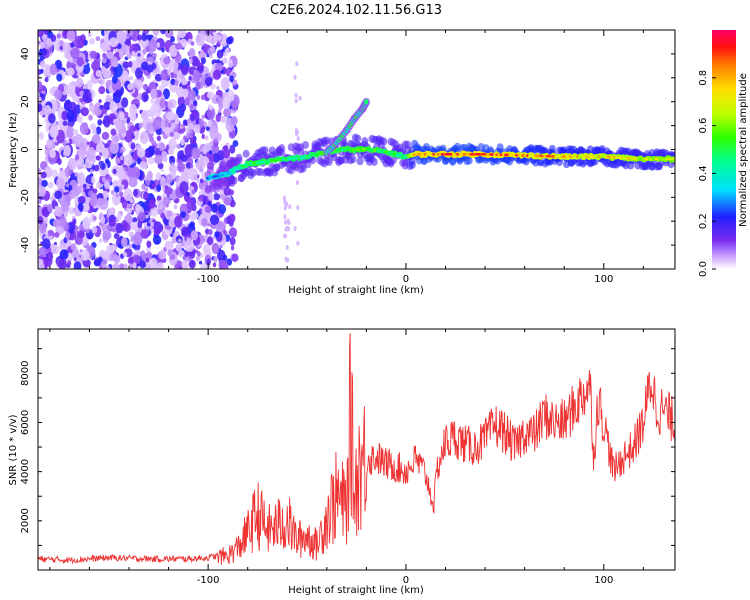  I want to click on snr-xtick-label: -100, so click(208, 580).